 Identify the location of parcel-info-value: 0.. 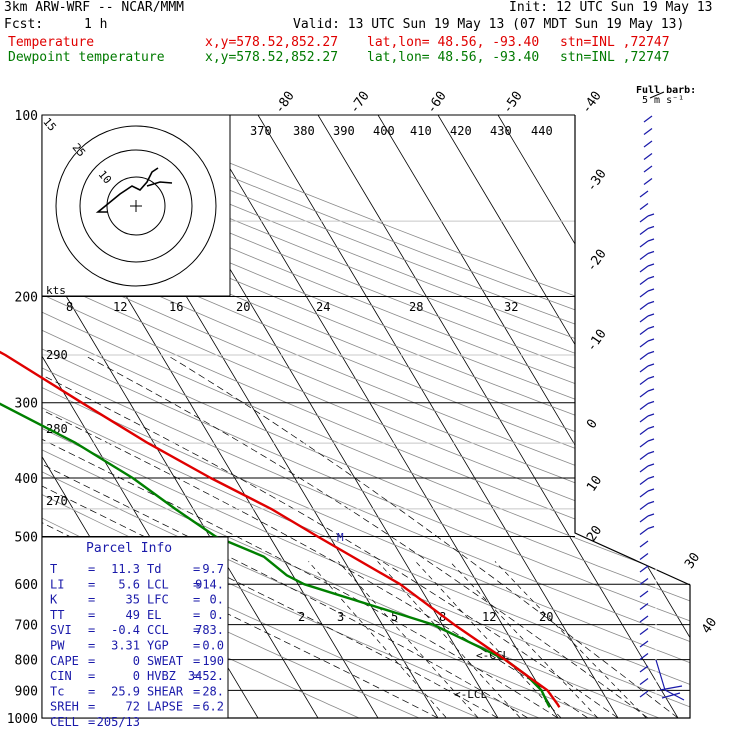
(217, 615).